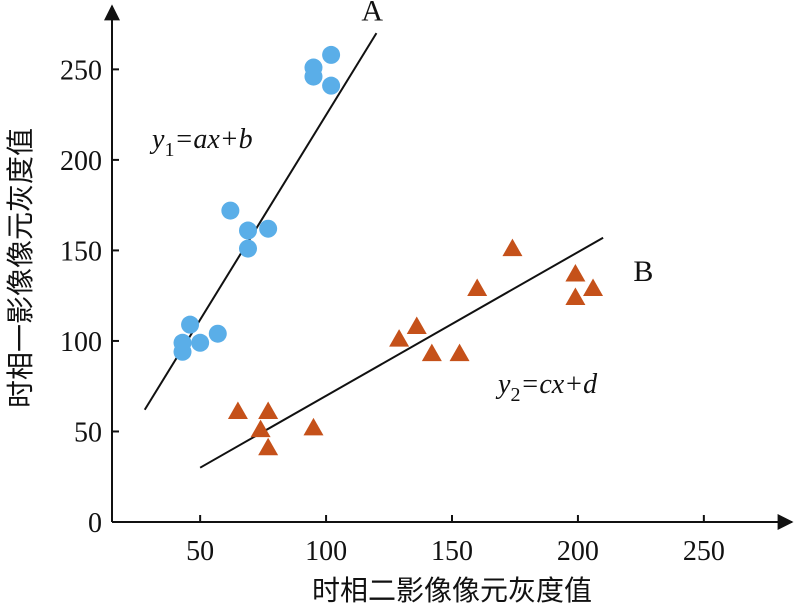 Image resolution: width=800 pixels, height=613 pixels. What do you see at coordinates (95, 523) in the screenshot?
I see `y-tick-label: 0` at bounding box center [95, 523].